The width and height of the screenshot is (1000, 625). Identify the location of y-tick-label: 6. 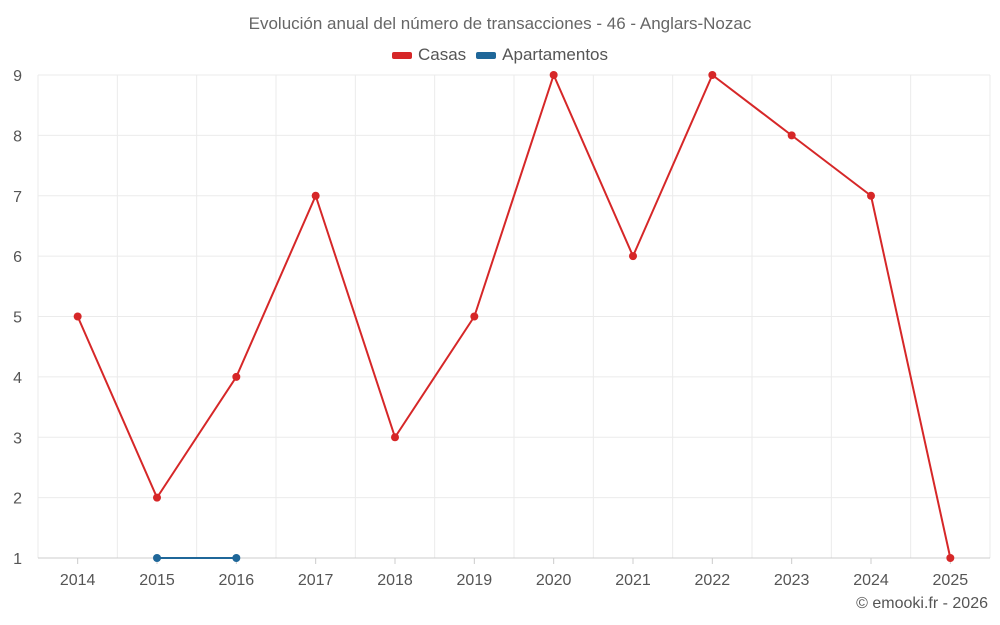
(17, 257).